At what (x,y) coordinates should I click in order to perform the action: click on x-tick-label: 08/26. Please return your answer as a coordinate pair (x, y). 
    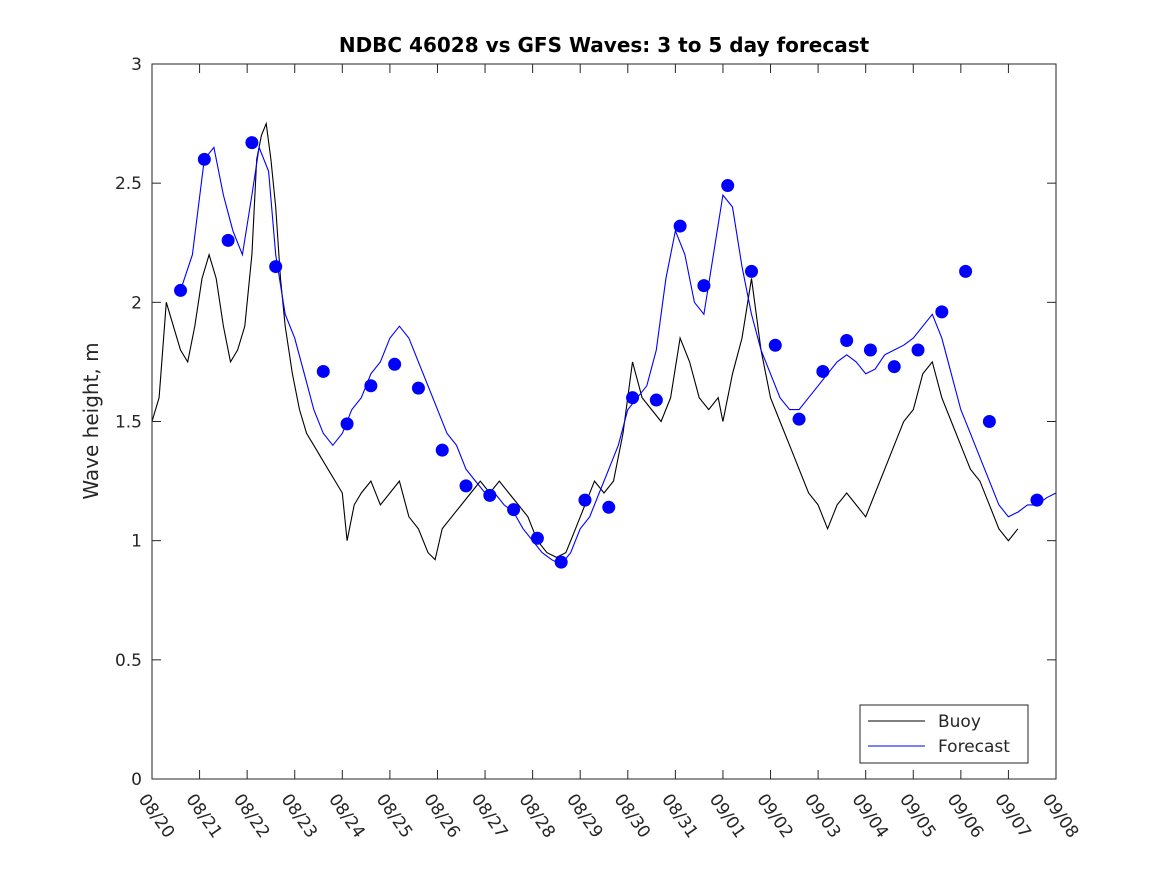
    Looking at the image, I should click on (441, 816).